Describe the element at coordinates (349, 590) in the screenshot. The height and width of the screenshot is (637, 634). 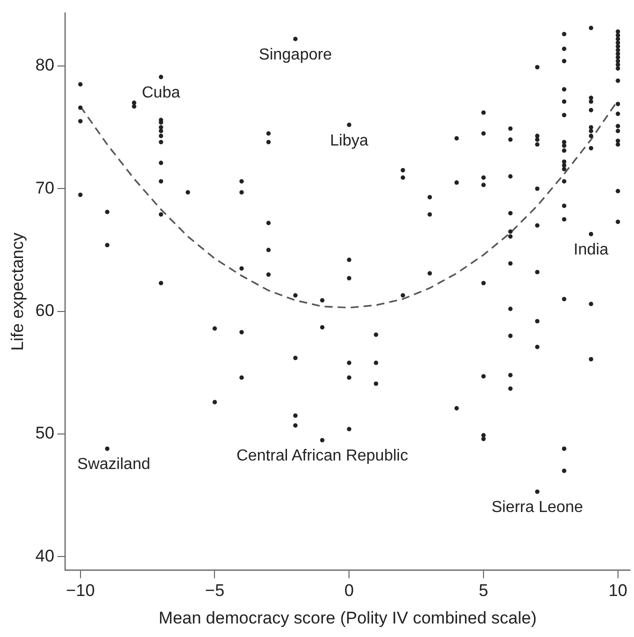
I see `x-tick-label: 0` at that location.